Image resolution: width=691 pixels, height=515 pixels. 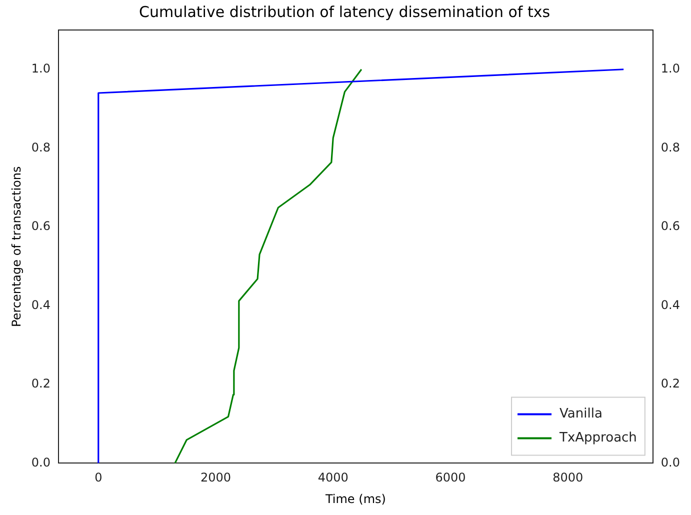 What do you see at coordinates (40, 226) in the screenshot?
I see `y-tick-label: 0.6` at bounding box center [40, 226].